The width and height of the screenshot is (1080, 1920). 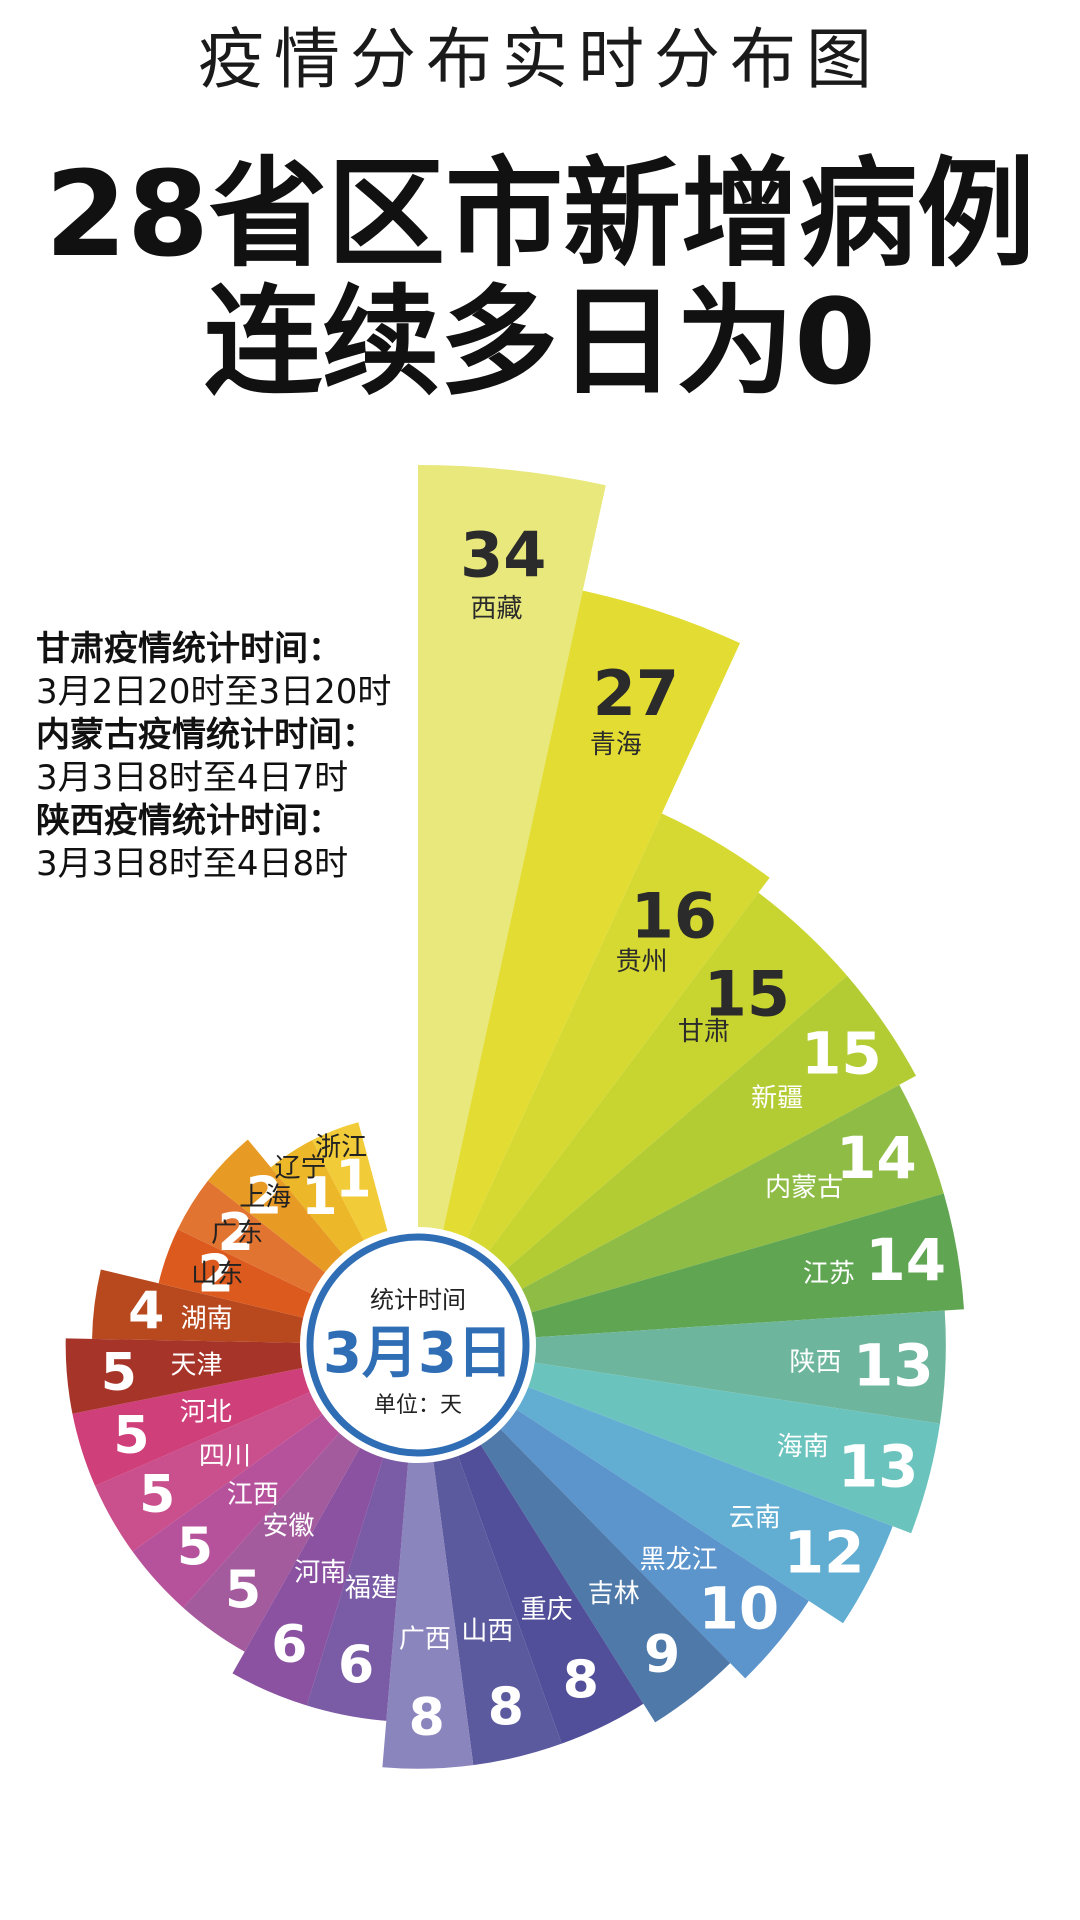 I want to click on sector-jiangxi, so click(x=236, y=1511).